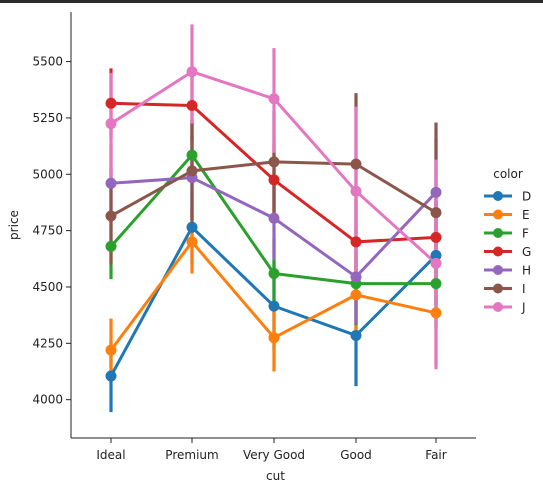  Describe the element at coordinates (498, 289) in the screenshot. I see `legend-marker-i` at that location.